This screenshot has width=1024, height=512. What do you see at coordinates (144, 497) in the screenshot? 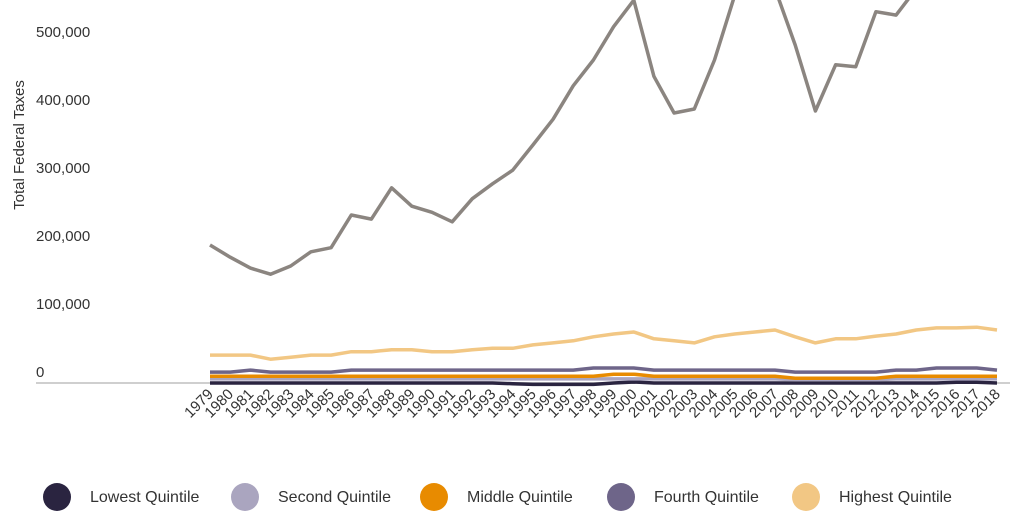
I see `legend-label: Lowest Quintile` at bounding box center [144, 497].